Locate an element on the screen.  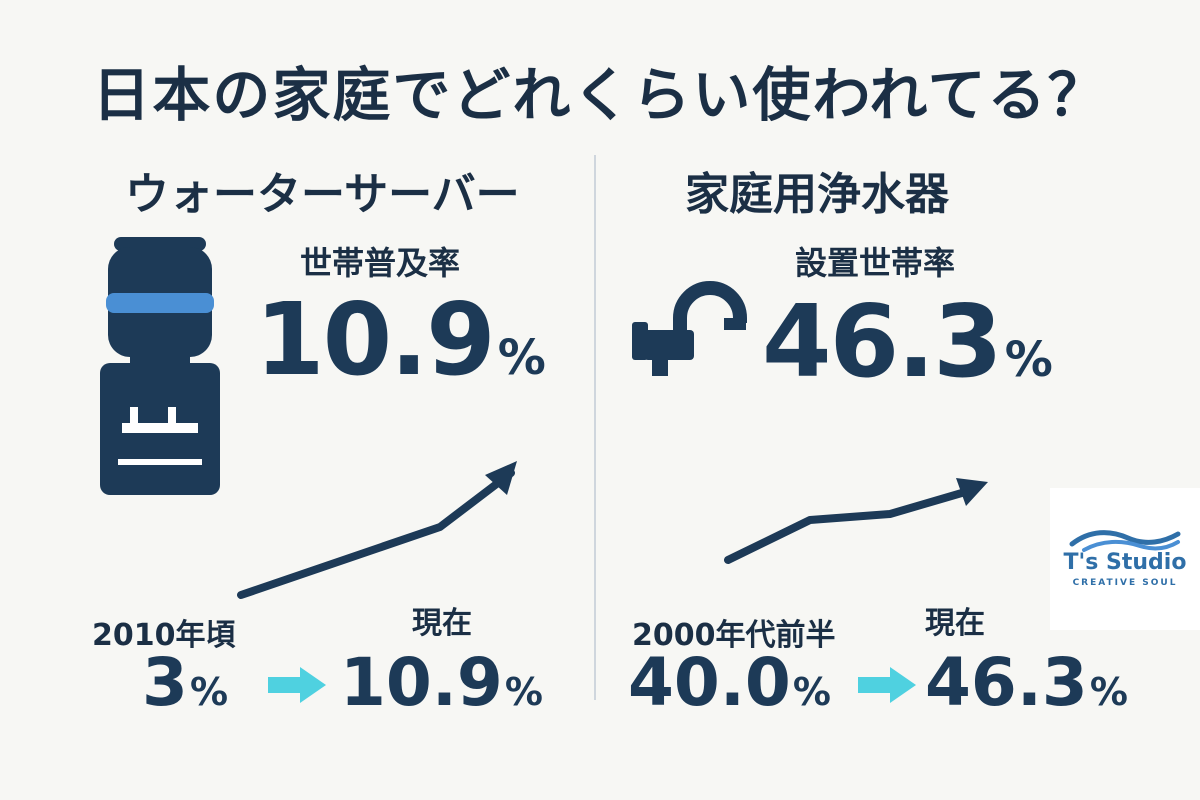
right-stat-value: 46.3% is located at coordinates (907, 341).